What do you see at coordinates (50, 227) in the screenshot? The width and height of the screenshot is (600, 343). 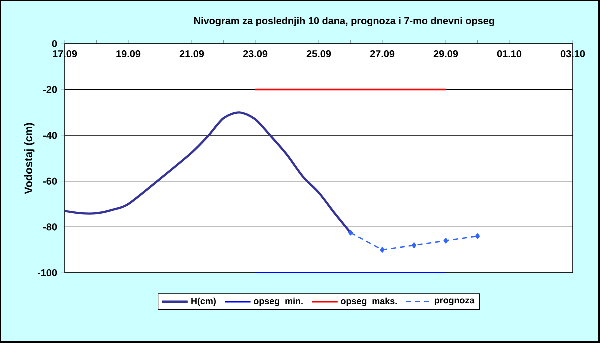 I see `y-tick-label: -80` at bounding box center [50, 227].